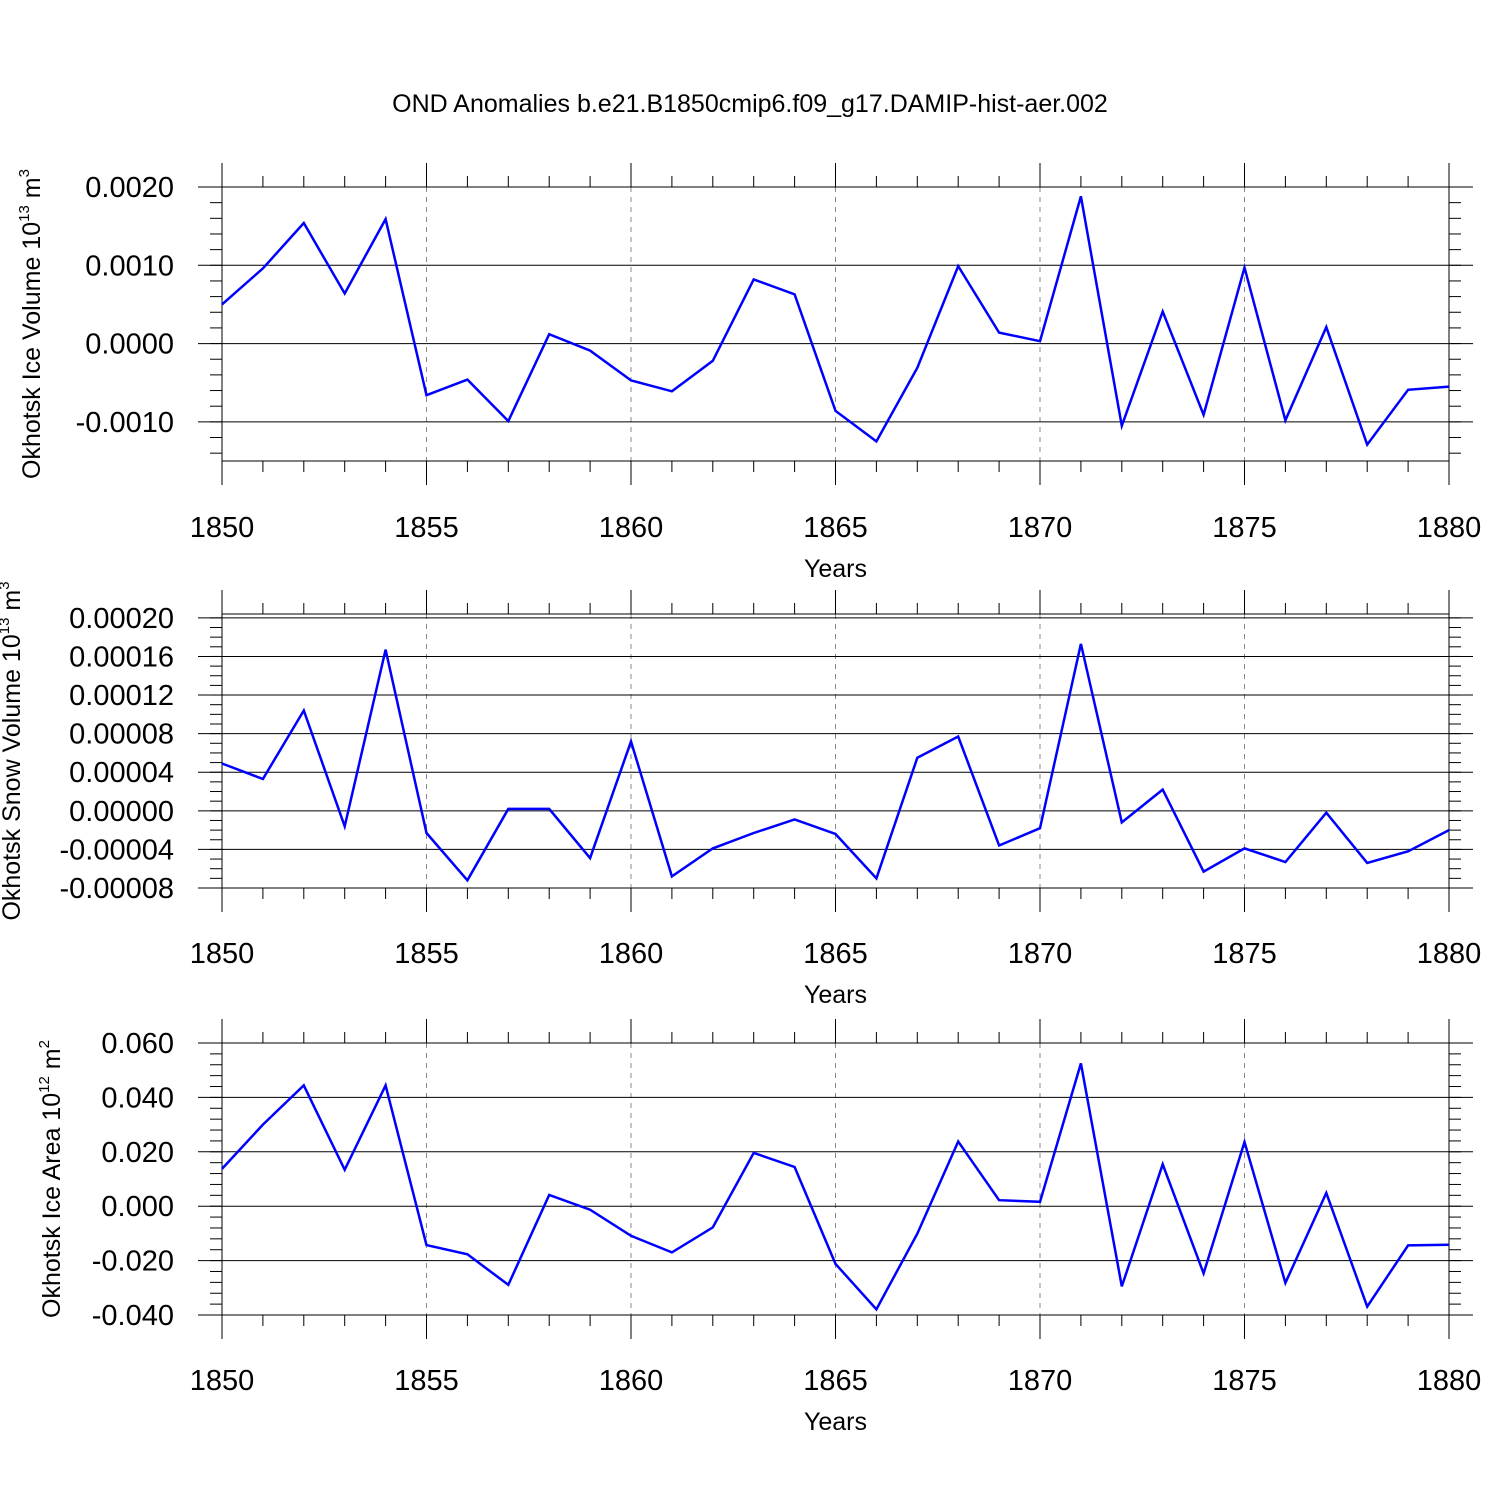 The height and width of the screenshot is (1500, 1500). Describe the element at coordinates (129, 188) in the screenshot. I see `y-tick-label: 0.0020` at that location.